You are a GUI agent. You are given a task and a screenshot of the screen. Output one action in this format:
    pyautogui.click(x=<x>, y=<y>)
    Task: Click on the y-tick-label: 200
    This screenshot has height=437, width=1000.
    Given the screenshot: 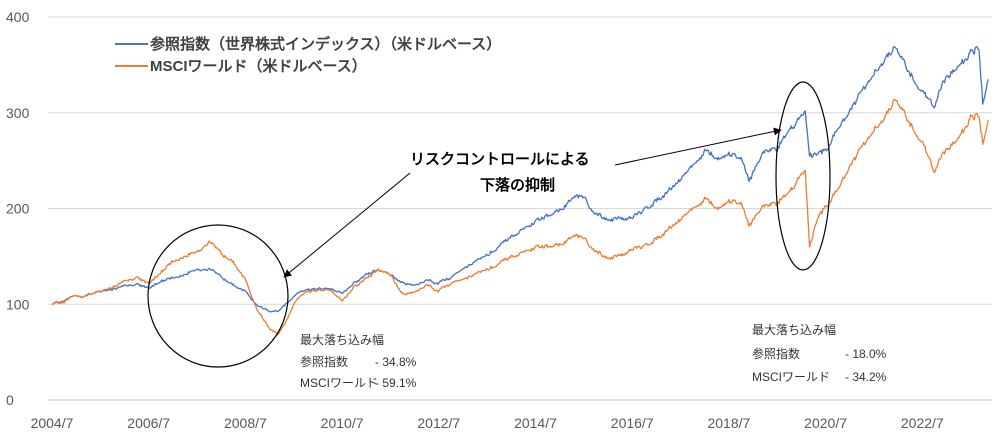 What is the action you would take?
    pyautogui.click(x=18, y=209)
    